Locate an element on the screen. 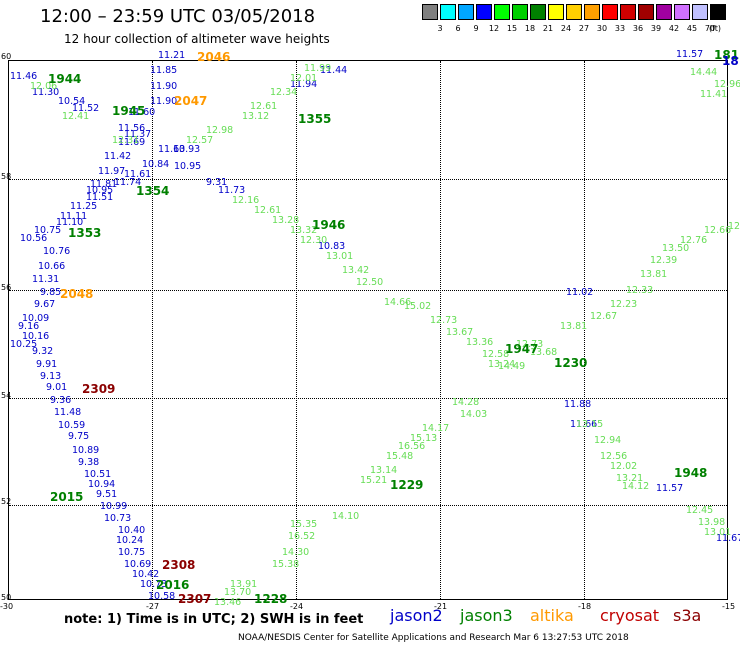 The height and width of the screenshot is (650, 740). jason3-swh-value: 13.36 is located at coordinates (480, 342).